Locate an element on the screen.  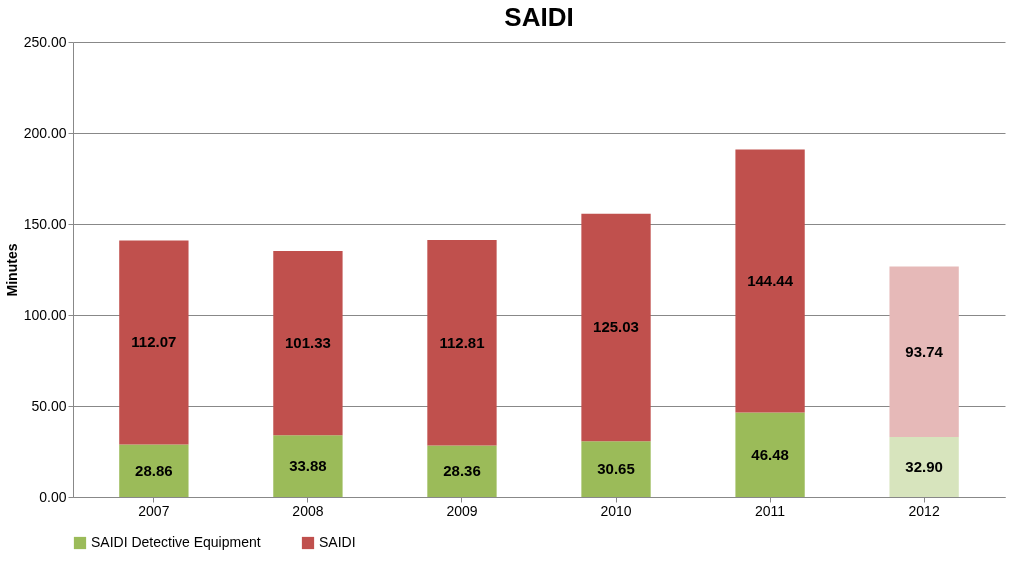
x-tick-label: 2009 is located at coordinates (462, 510).